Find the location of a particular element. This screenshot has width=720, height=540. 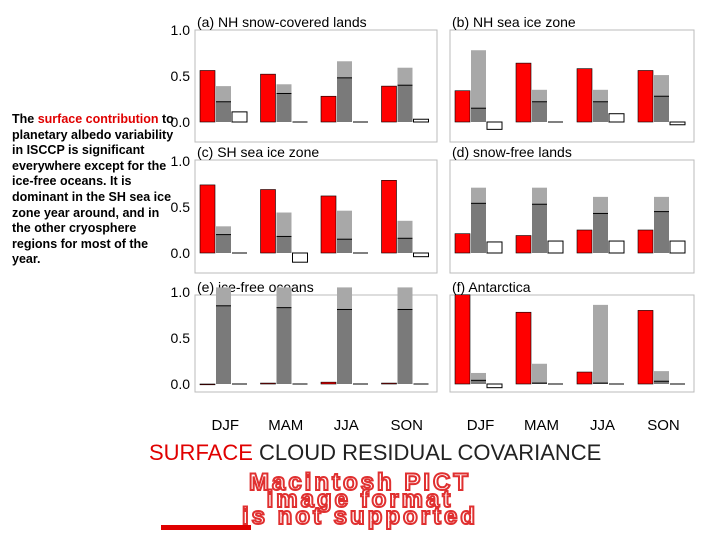

y-tick-label-0-1: 0.5 is located at coordinates (181, 76).